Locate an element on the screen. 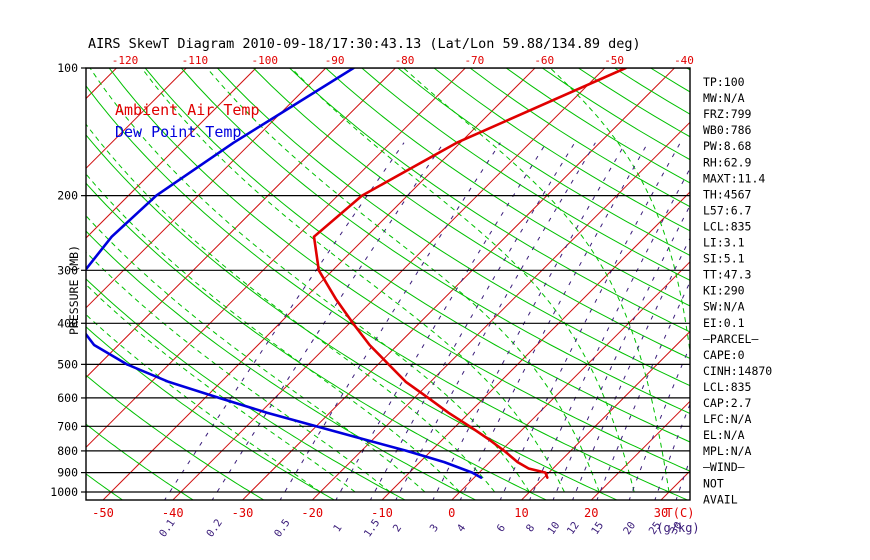  sounding-index-item: KI:290 is located at coordinates (724, 291).